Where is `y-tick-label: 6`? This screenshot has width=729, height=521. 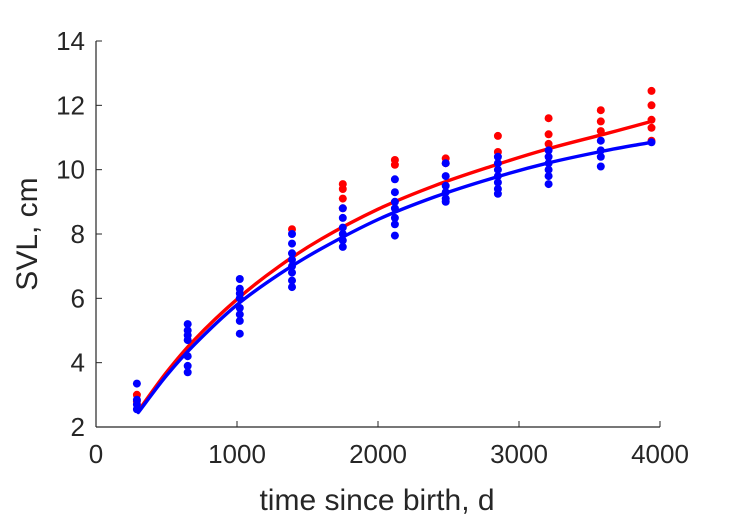 y-tick-label: 6 is located at coordinates (78, 298).